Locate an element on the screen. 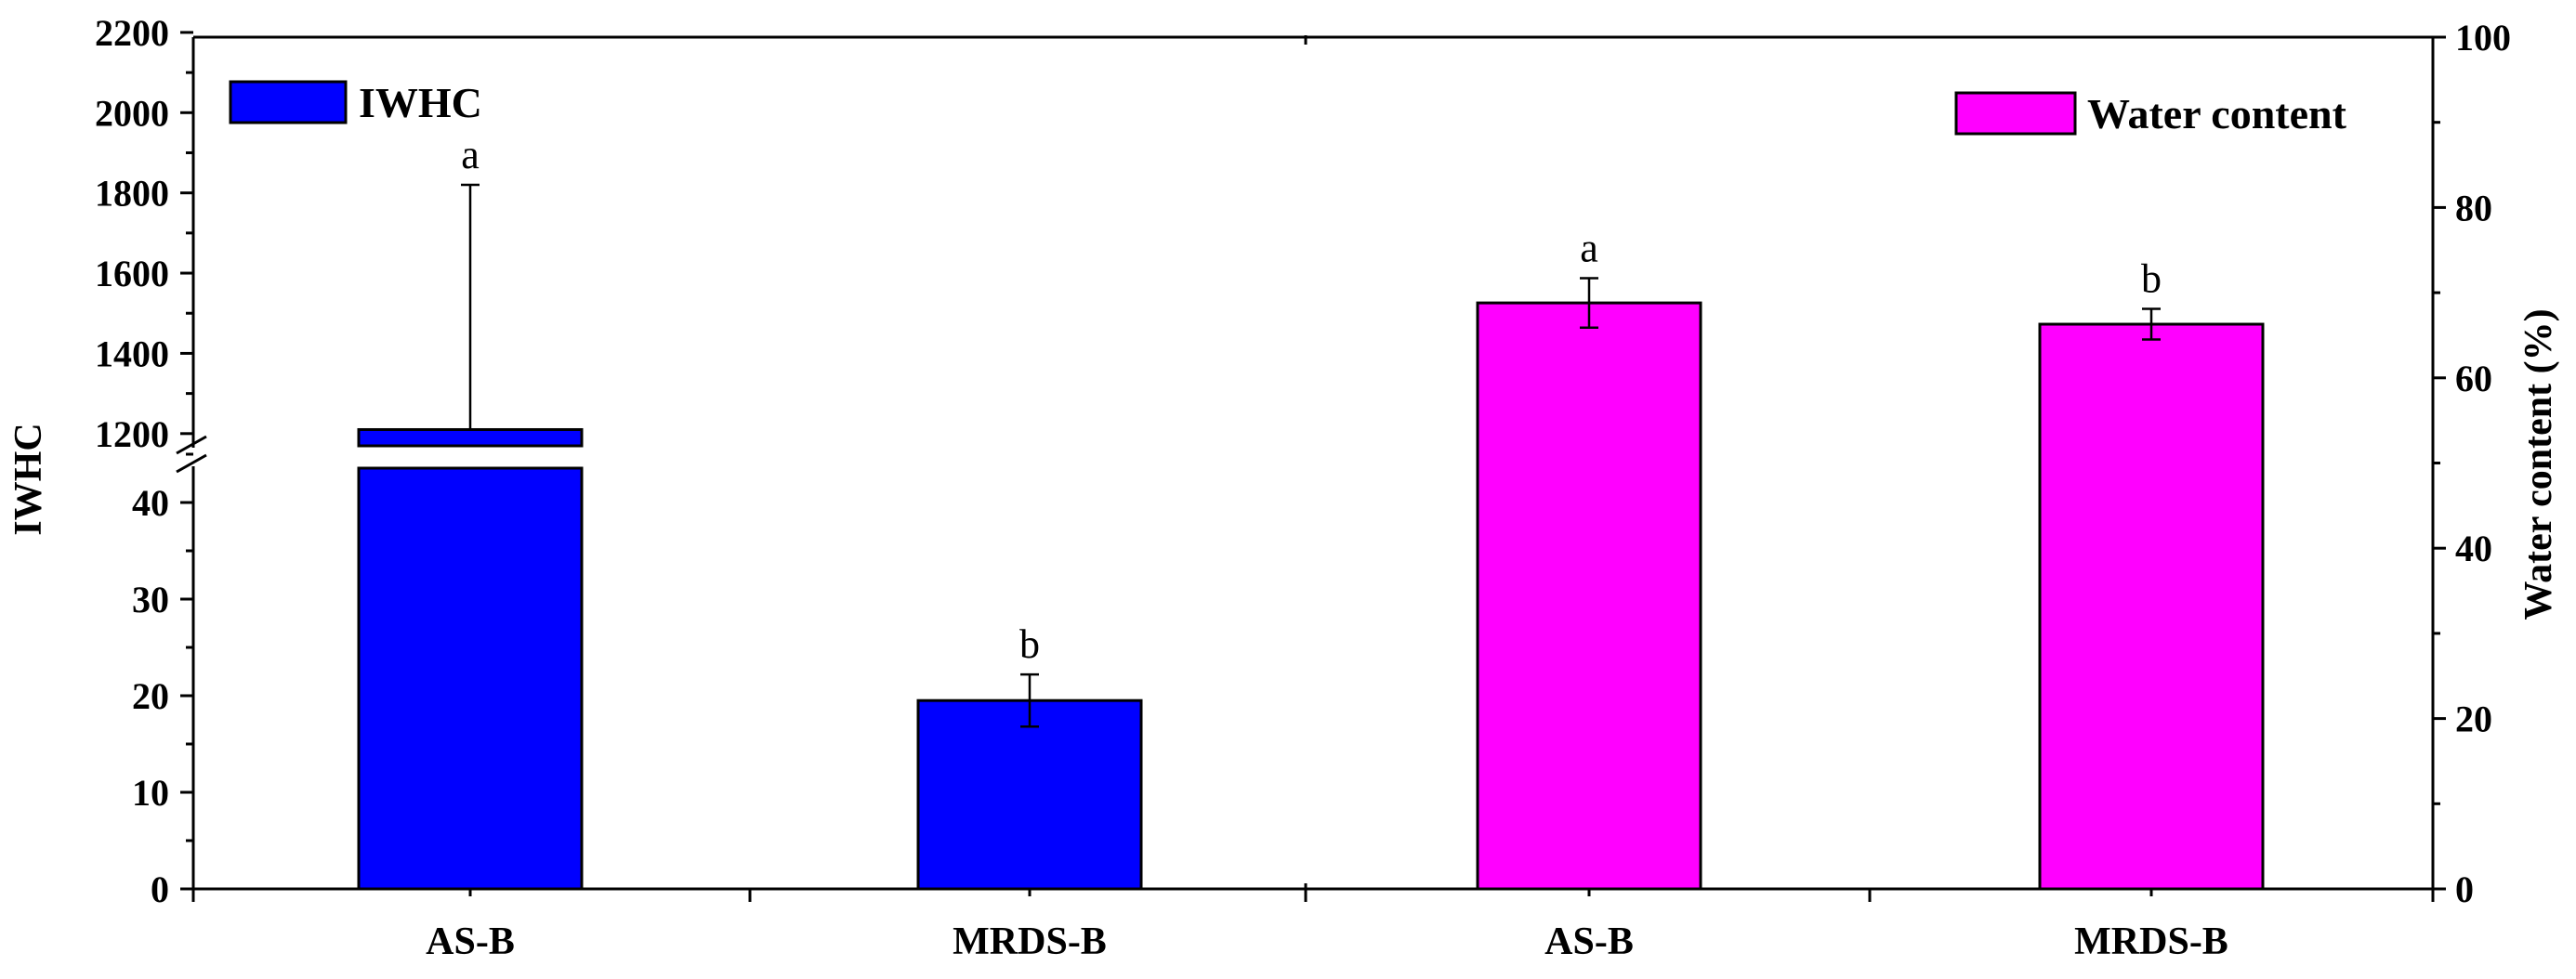 This screenshot has height=979, width=2576. left-tick-label: 10 is located at coordinates (150, 793).